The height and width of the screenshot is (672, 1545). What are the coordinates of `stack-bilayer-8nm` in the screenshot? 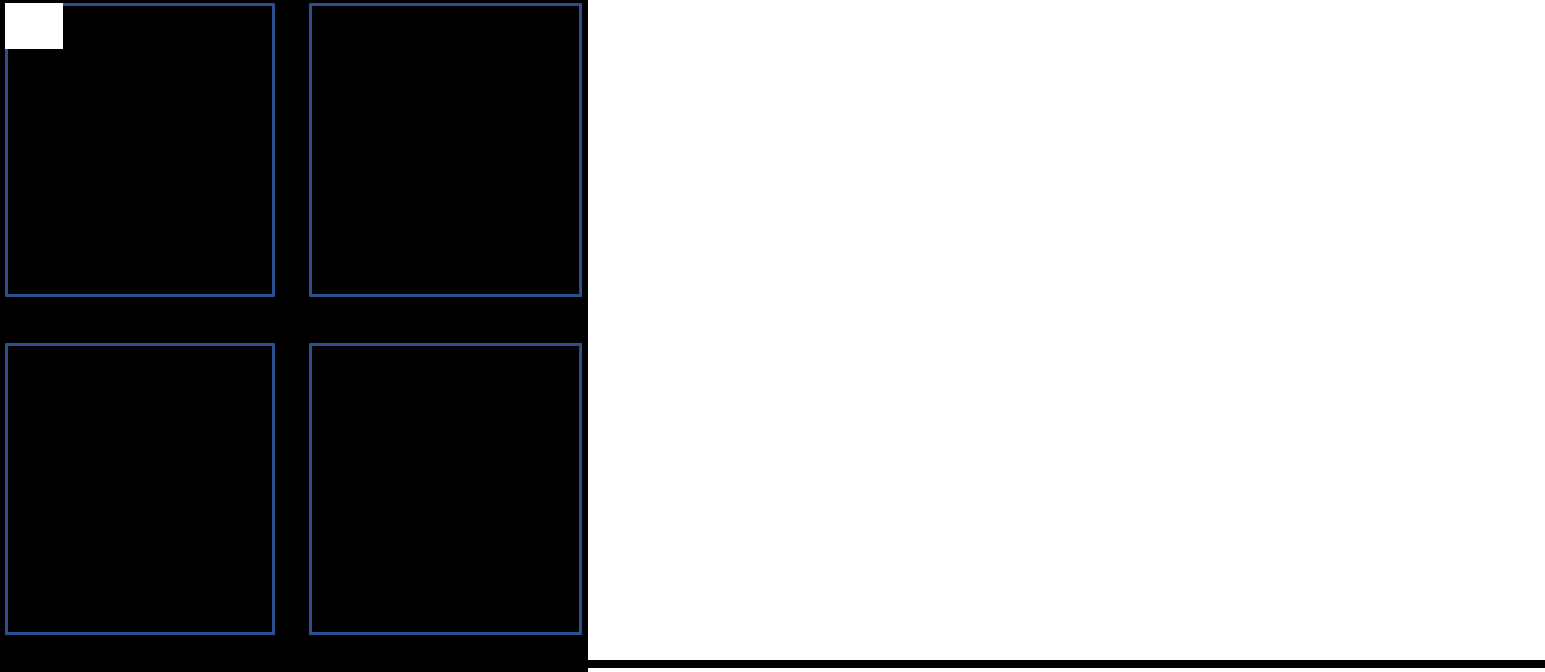 It's located at (140, 150).